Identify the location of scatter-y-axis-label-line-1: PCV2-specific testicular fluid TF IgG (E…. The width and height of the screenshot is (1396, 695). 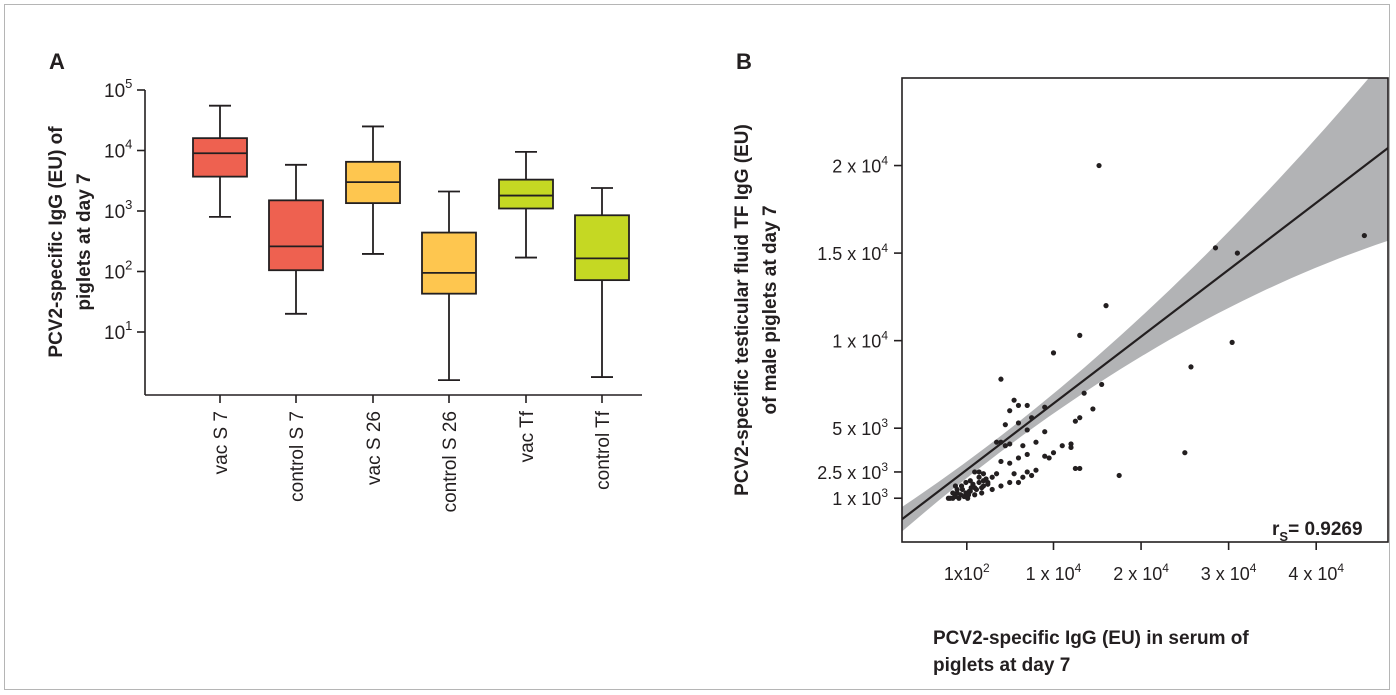
(742, 310).